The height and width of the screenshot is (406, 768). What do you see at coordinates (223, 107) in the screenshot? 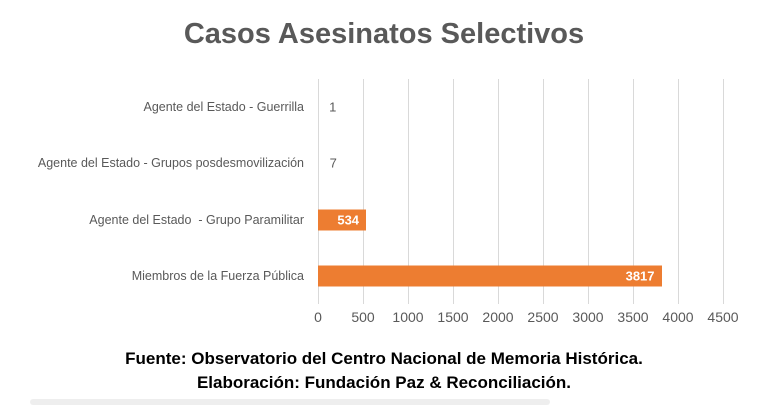
I see `category-label: Agente del Estado - Guerrilla` at bounding box center [223, 107].